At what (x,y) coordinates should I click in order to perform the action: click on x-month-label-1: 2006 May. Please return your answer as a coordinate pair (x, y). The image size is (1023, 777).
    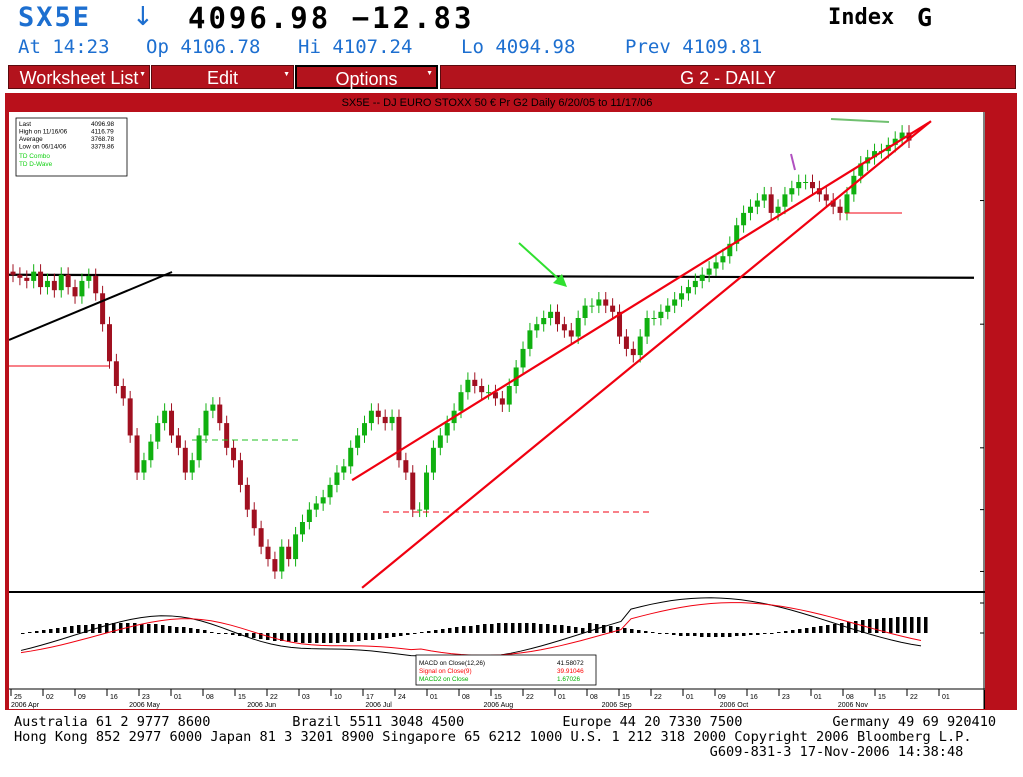
    Looking at the image, I should click on (144, 705).